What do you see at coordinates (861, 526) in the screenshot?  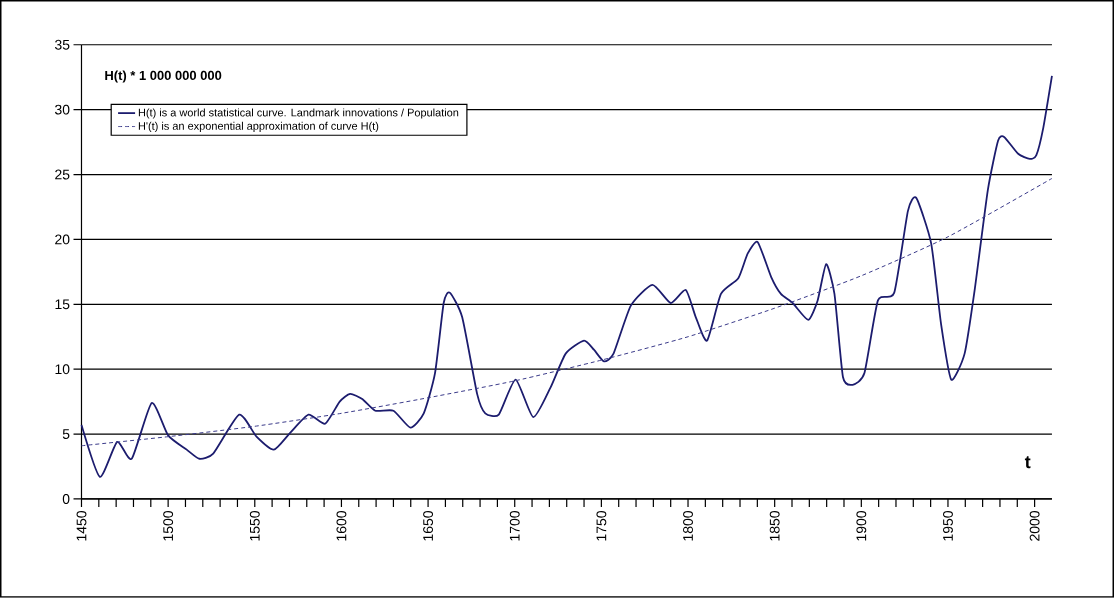 I see `x-tick-label: 1900` at bounding box center [861, 526].